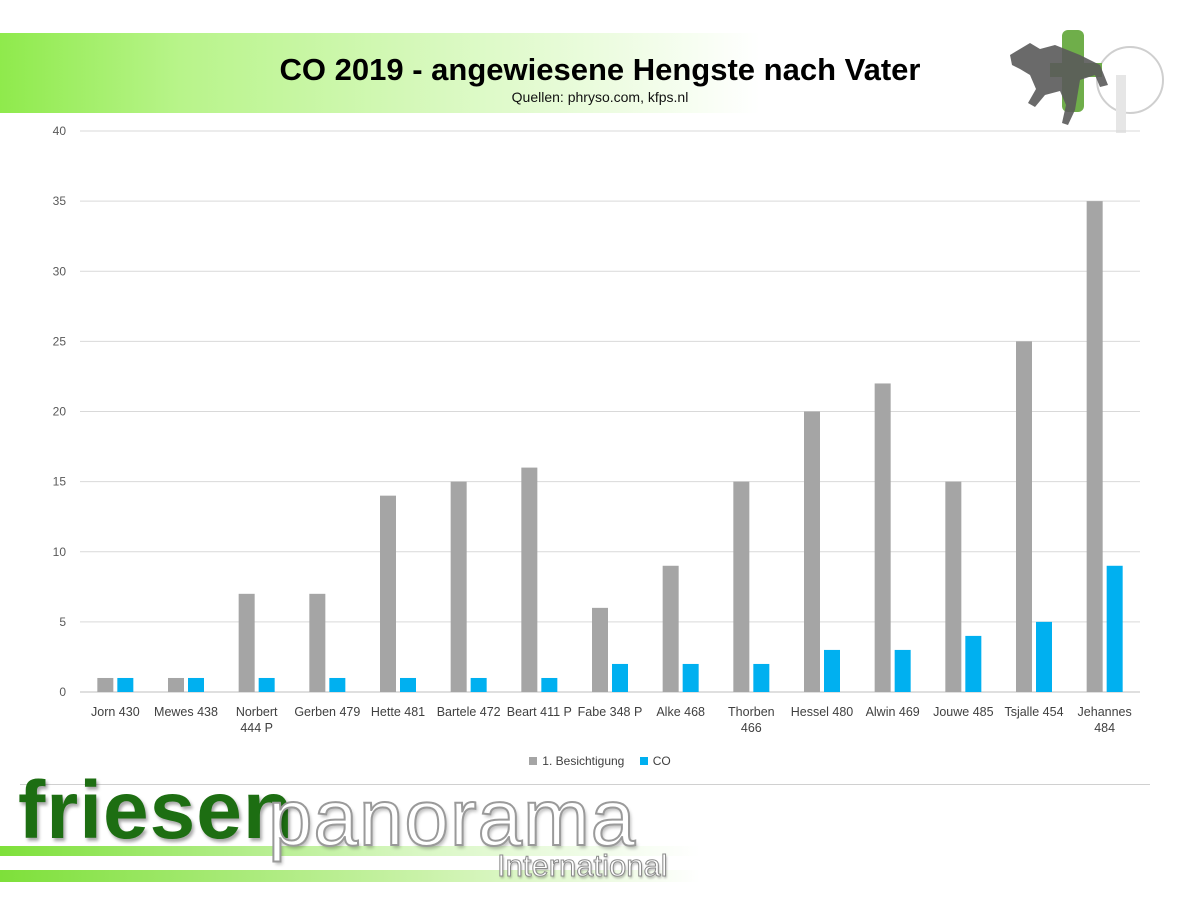 The width and height of the screenshot is (1200, 900). I want to click on x-tick-label-line: Beart 411 P, so click(539, 712).